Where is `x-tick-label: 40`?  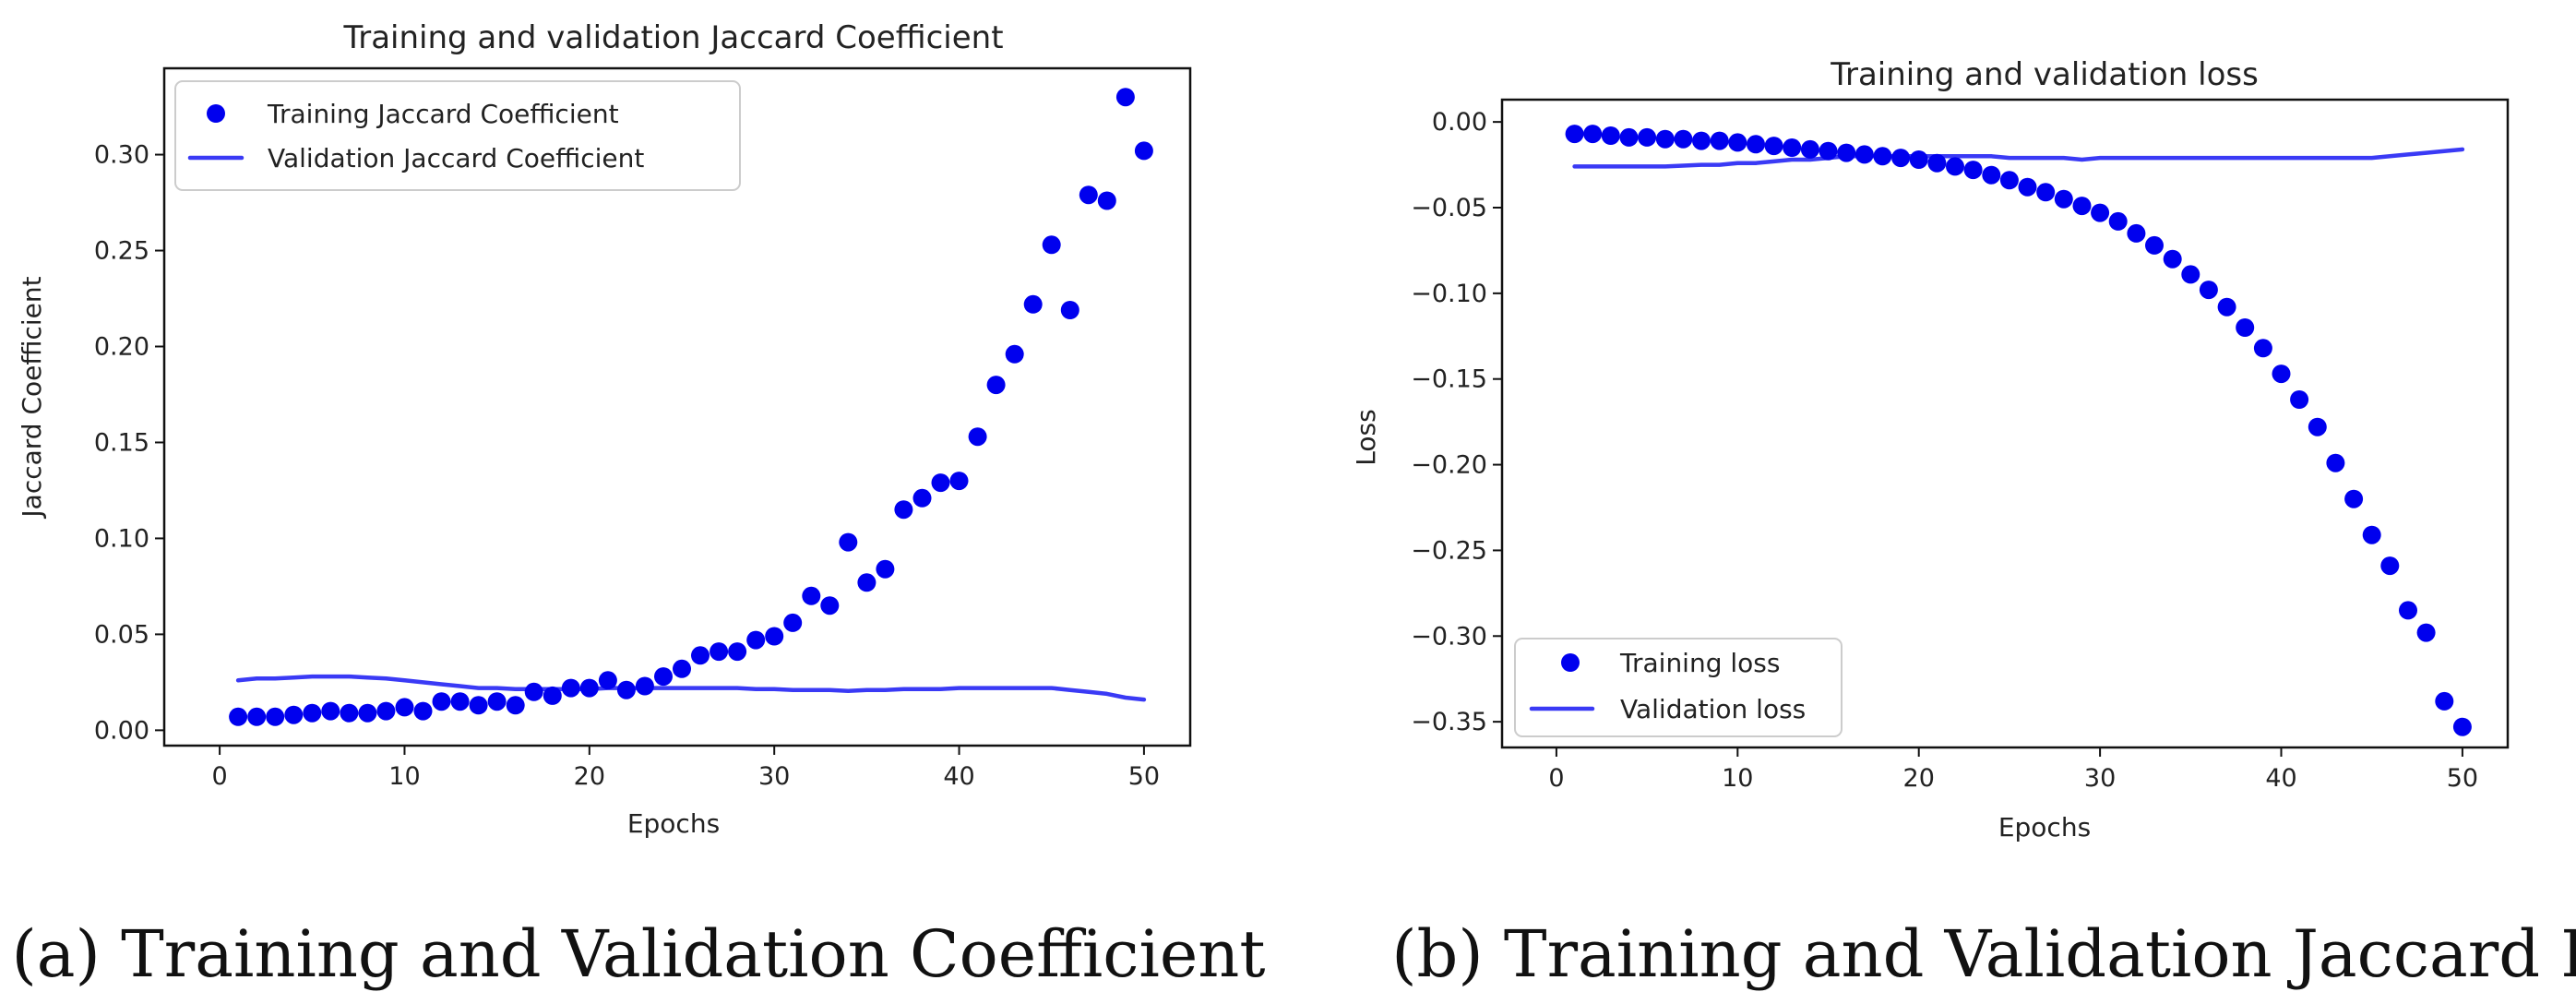
x-tick-label: 40 is located at coordinates (2280, 778).